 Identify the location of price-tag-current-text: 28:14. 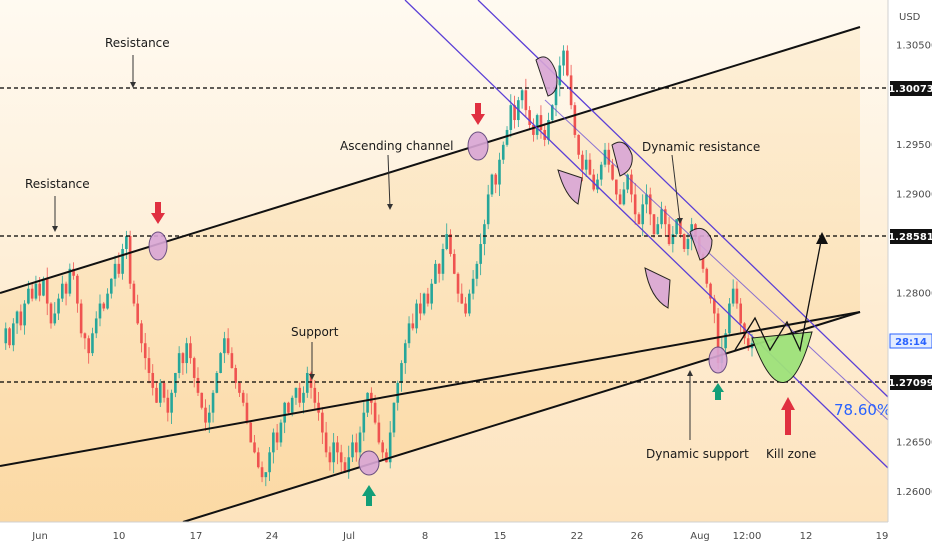
(911, 342).